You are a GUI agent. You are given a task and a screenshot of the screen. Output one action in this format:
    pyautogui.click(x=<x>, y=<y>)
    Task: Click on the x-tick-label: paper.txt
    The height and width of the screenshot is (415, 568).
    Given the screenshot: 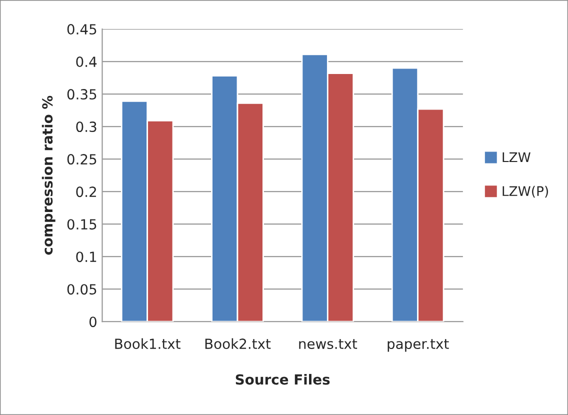 What is the action you would take?
    pyautogui.click(x=418, y=345)
    